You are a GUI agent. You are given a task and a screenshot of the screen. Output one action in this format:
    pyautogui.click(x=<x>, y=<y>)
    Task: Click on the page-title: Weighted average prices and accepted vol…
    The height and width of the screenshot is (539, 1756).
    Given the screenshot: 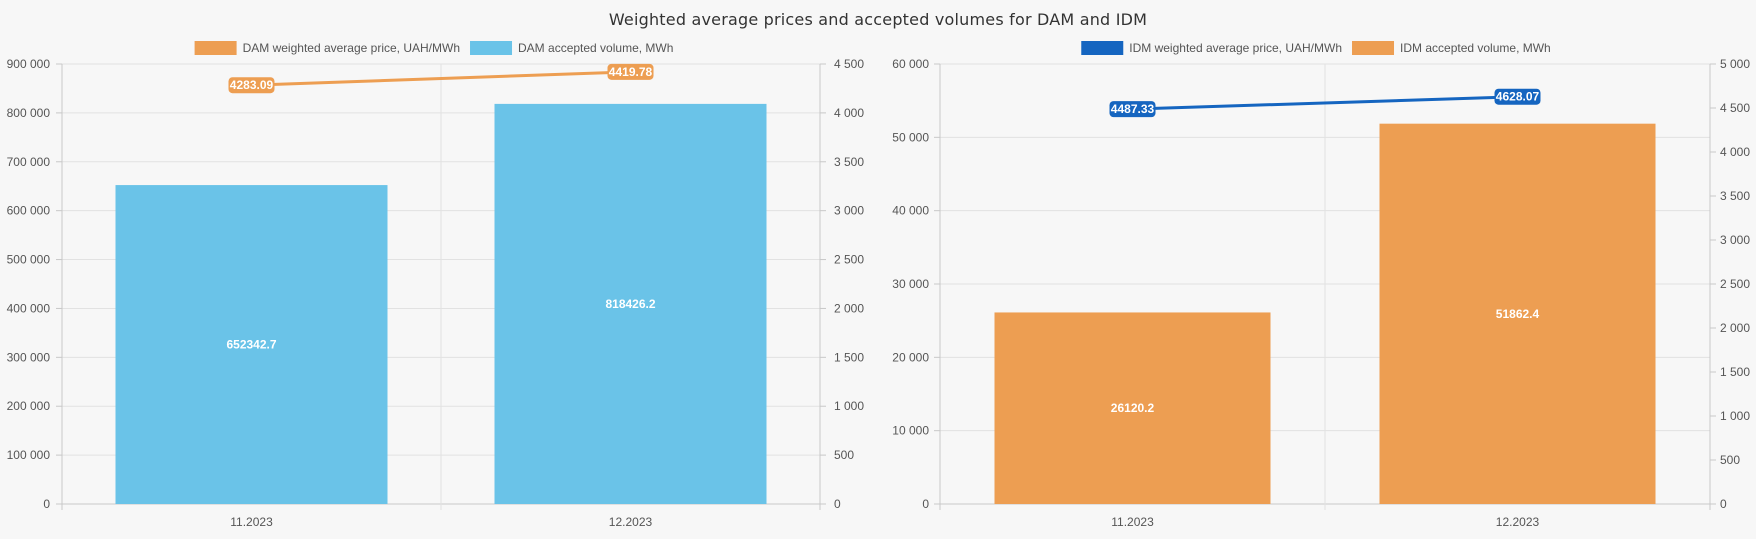 What is the action you would take?
    pyautogui.click(x=878, y=19)
    